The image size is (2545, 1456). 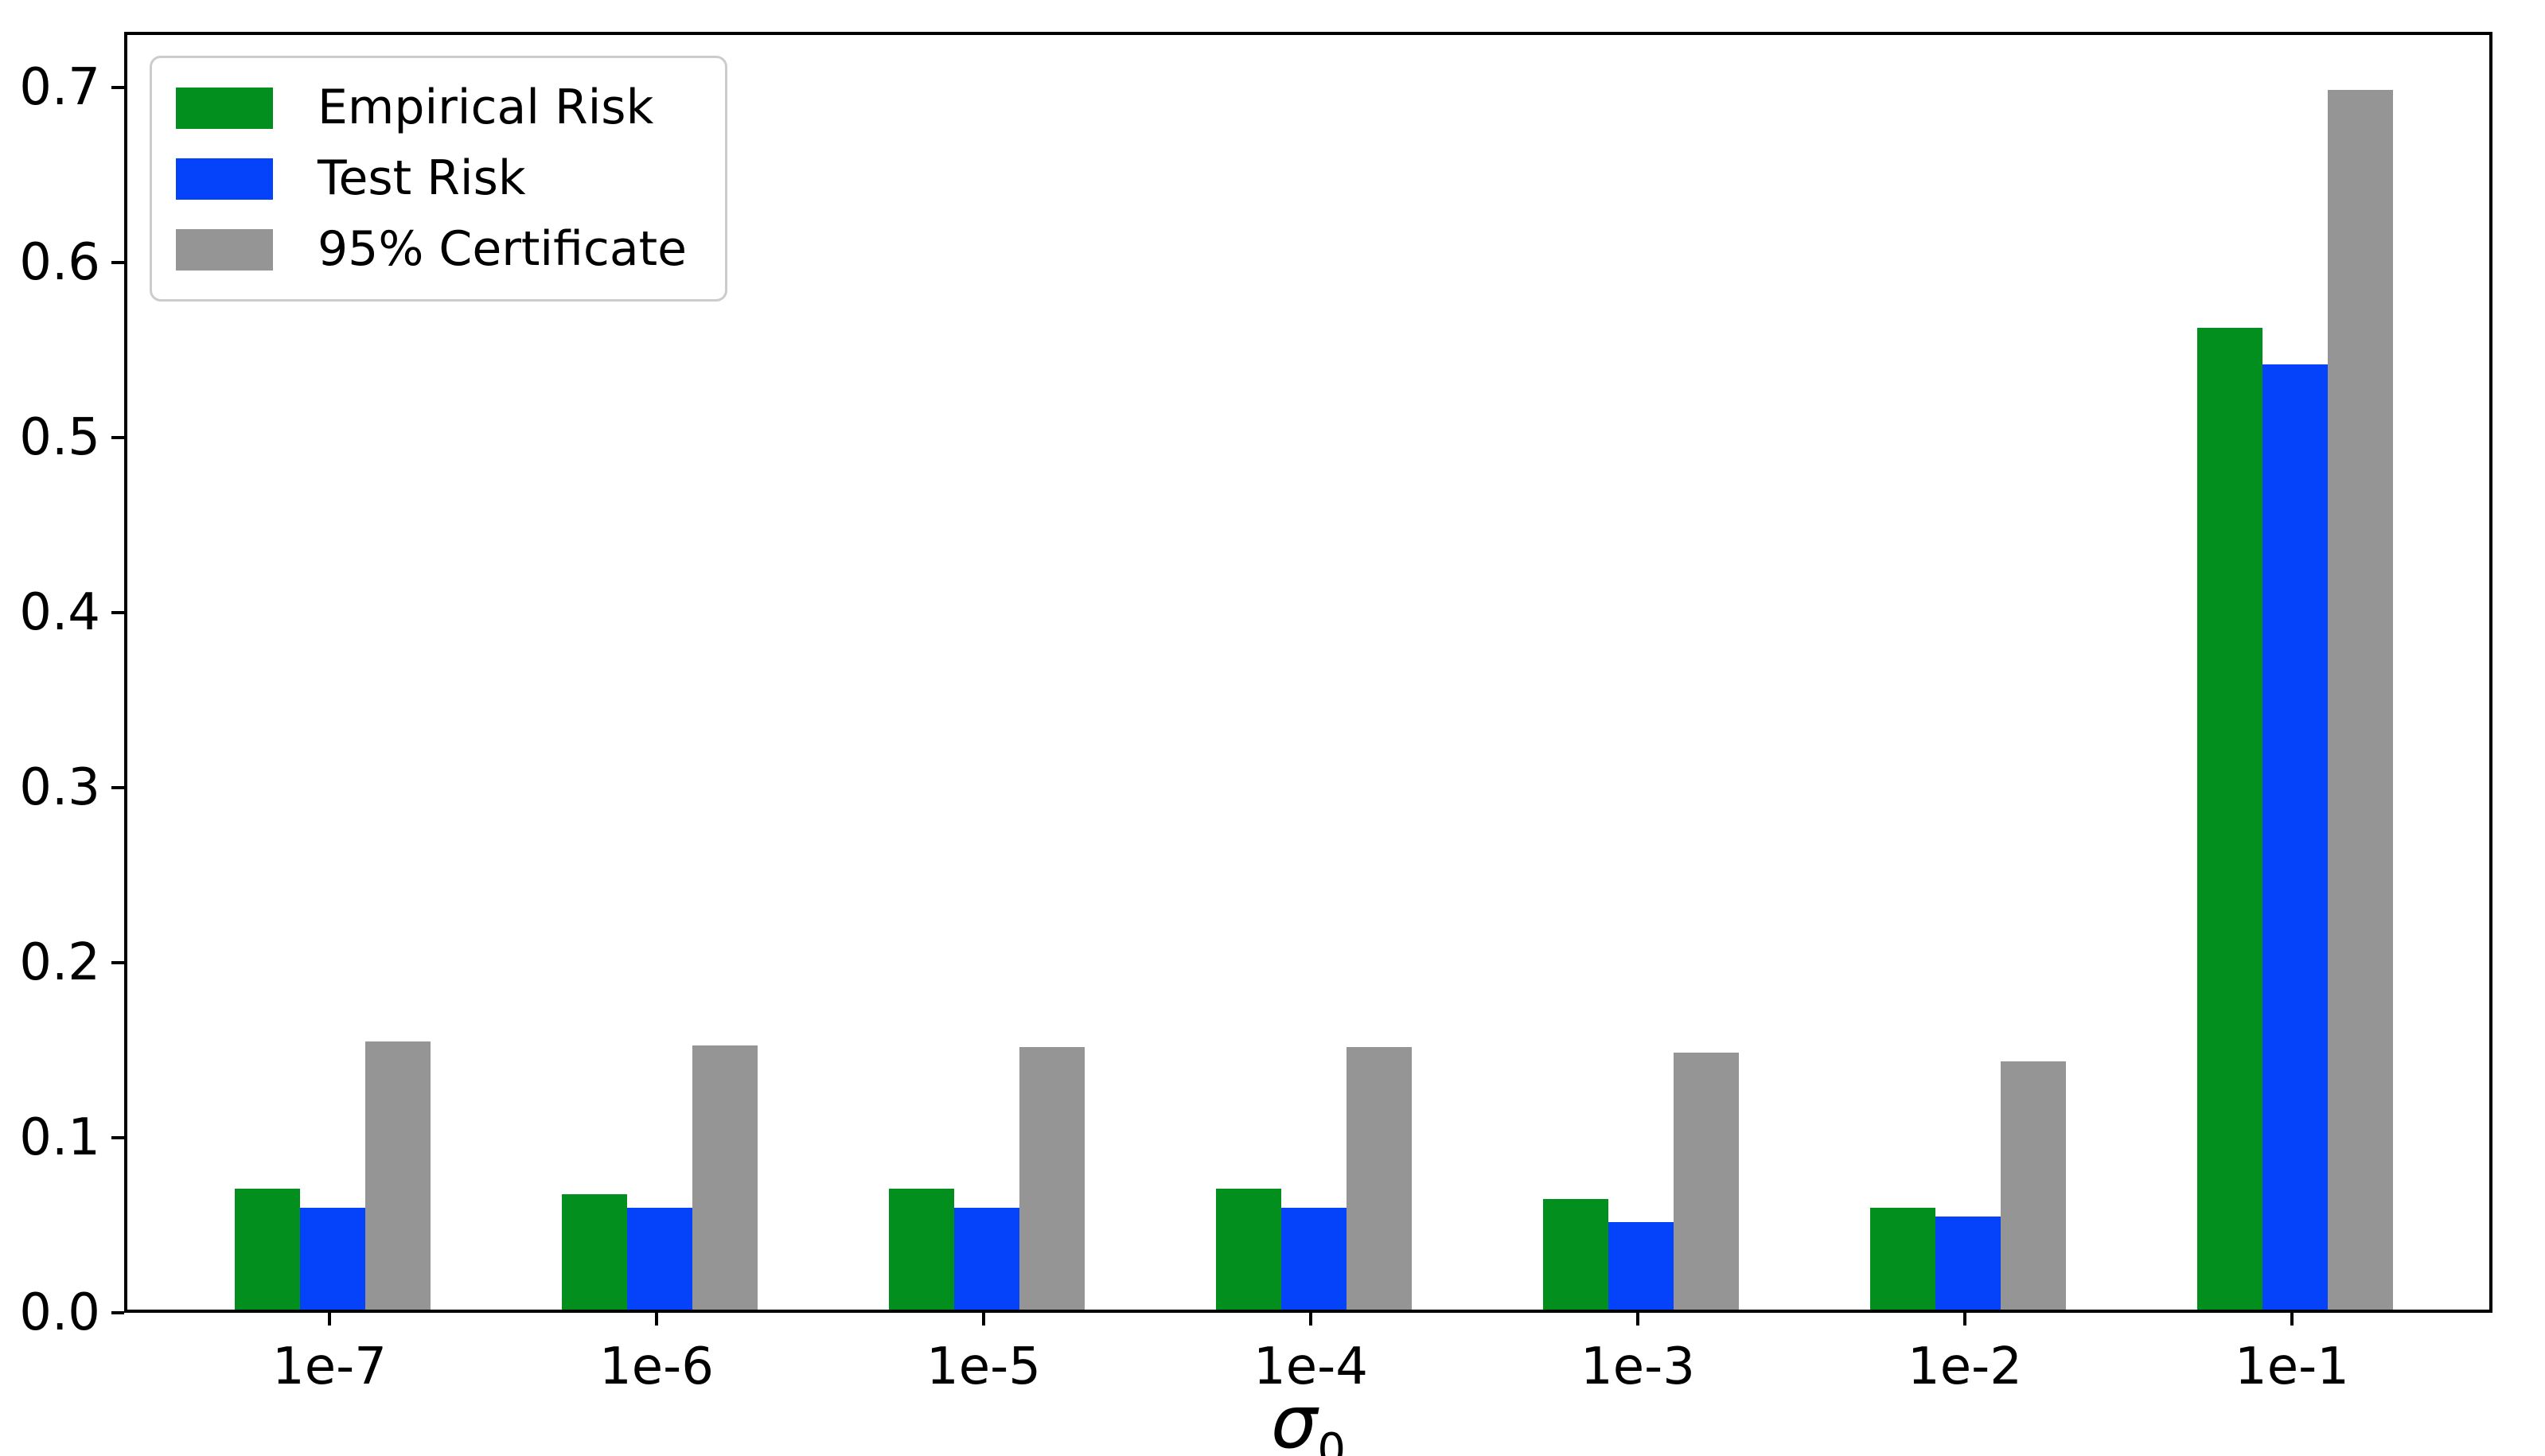 I want to click on legend-label-empirical-risk: Empirical Risk, so click(x=486, y=107).